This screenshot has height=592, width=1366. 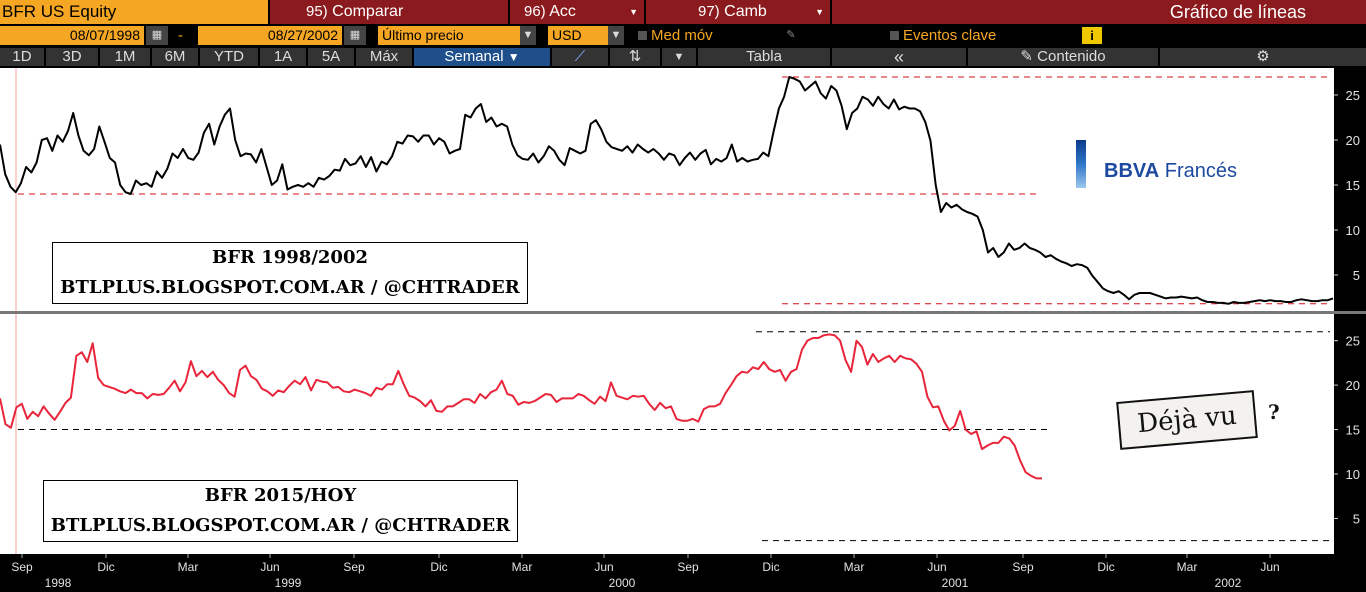 I want to click on equity-number: 96), so click(x=535, y=11).